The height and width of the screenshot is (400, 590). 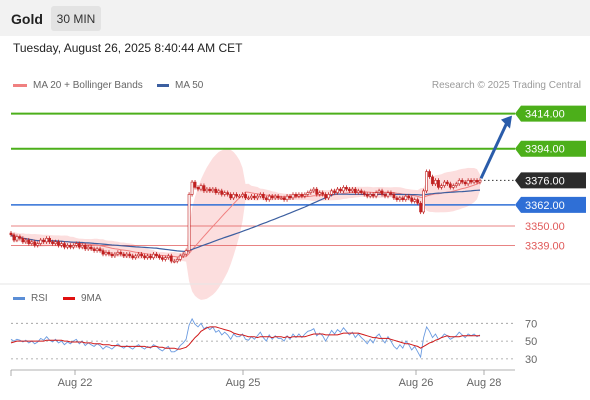 I want to click on rsi-ma-line, so click(x=245, y=338).